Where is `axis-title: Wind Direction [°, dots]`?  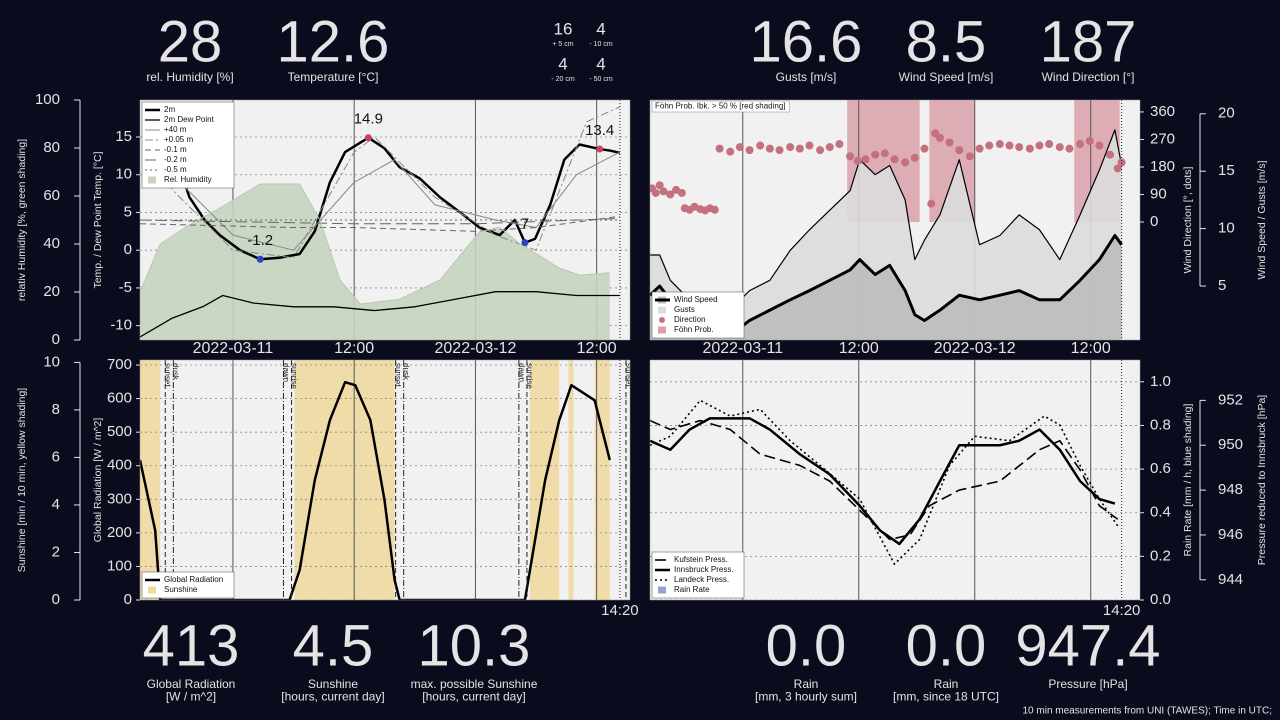
axis-title: Wind Direction [°, dots] is located at coordinates (1188, 219).